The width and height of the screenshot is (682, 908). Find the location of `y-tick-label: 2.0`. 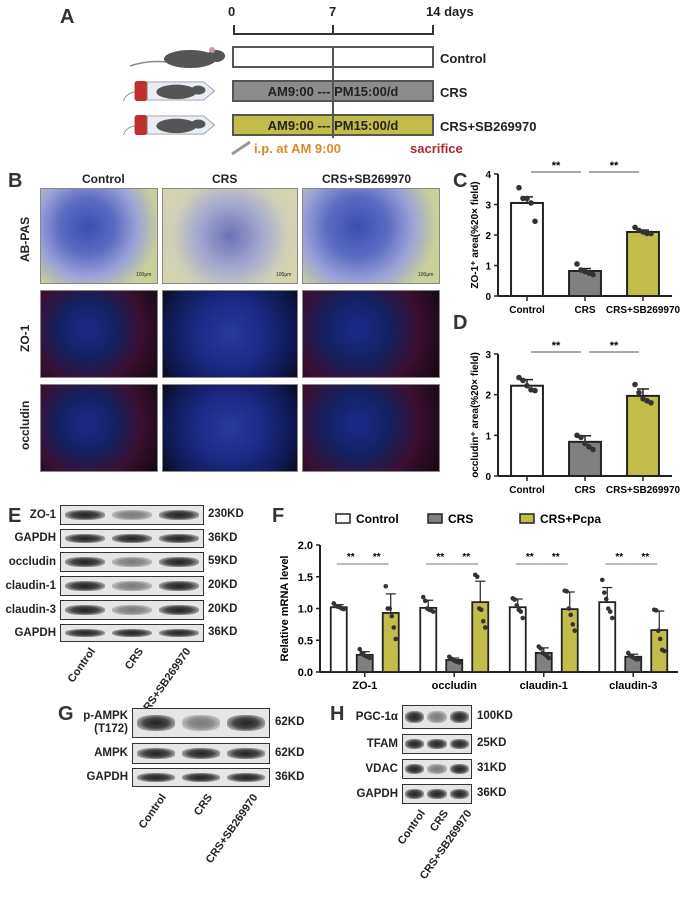

y-tick-label: 2.0 is located at coordinates (305, 546).